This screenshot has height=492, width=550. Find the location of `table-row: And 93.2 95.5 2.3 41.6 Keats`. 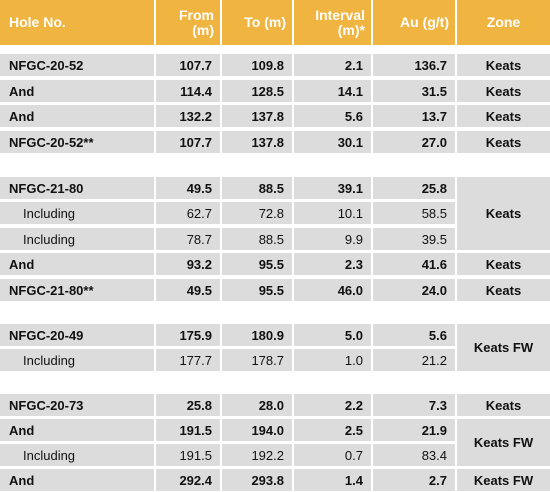

table-row: And 93.2 95.5 2.3 41.6 Keats is located at coordinates (275, 264).